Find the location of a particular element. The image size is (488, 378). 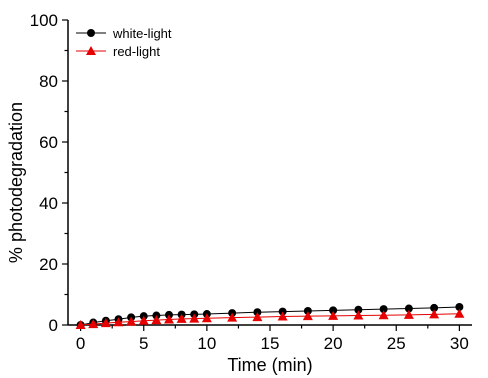

series-red-light is located at coordinates (270, 318).